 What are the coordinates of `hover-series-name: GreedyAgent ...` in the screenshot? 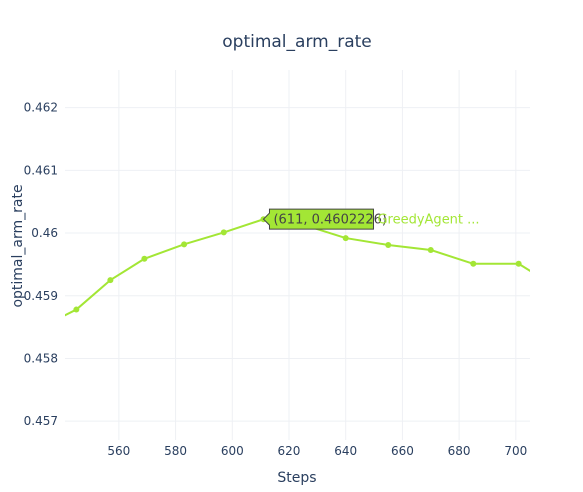 It's located at (428, 220).